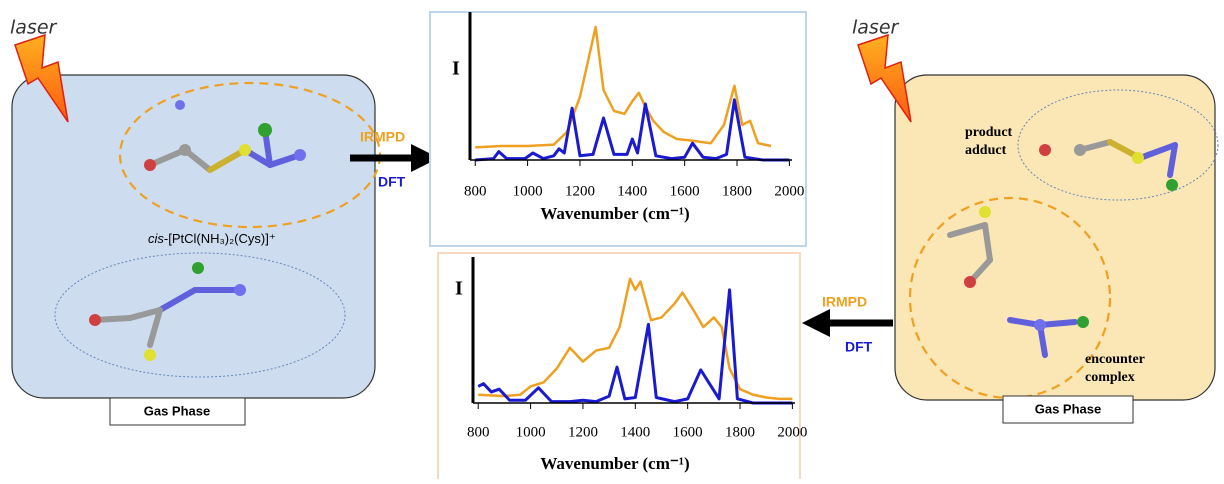  I want to click on product-label: adduct, so click(986, 150).